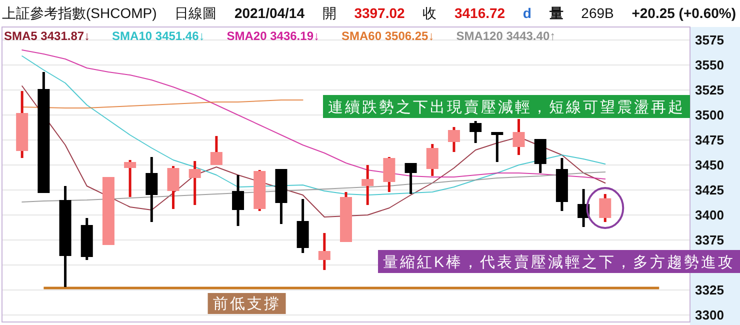  Describe the element at coordinates (597, 13) in the screenshot. I see `text: 269B` at that location.